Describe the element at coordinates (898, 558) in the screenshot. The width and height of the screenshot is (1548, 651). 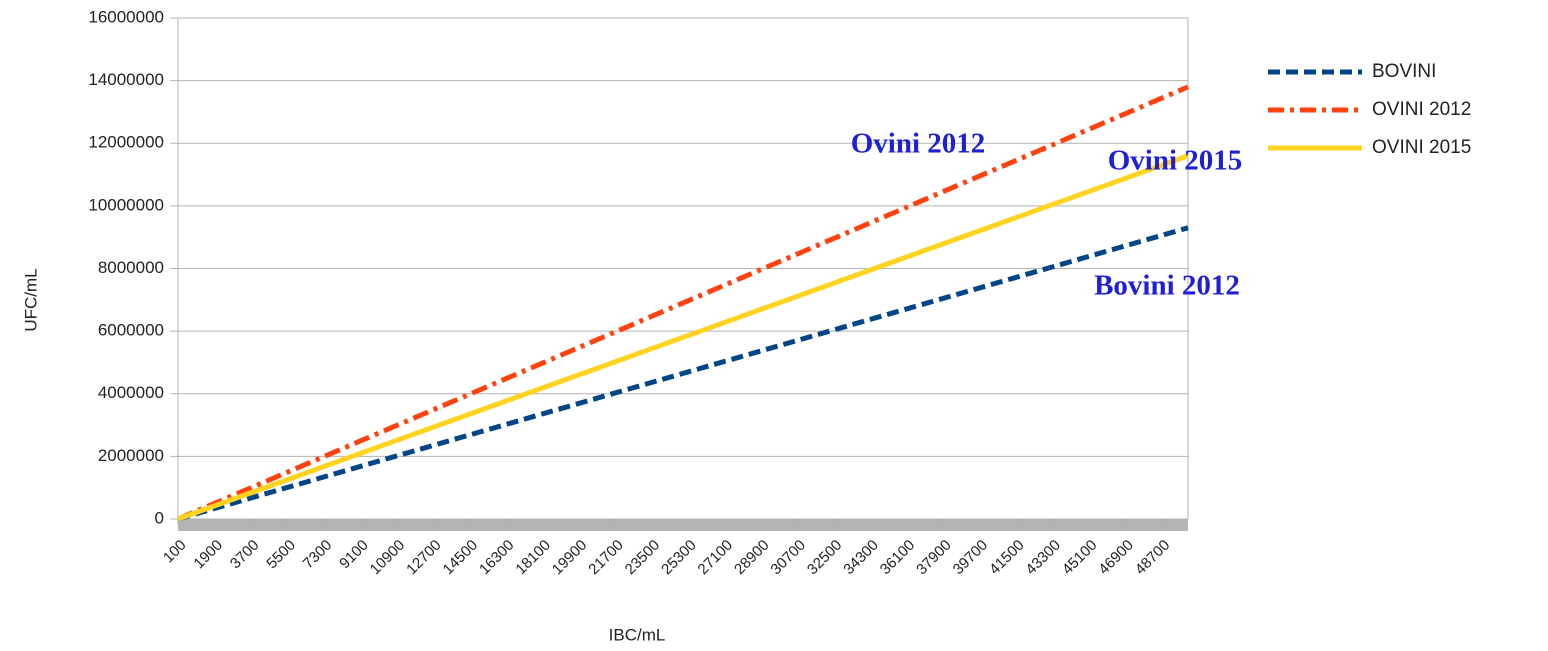
I see `x-tick-label: 36100` at that location.